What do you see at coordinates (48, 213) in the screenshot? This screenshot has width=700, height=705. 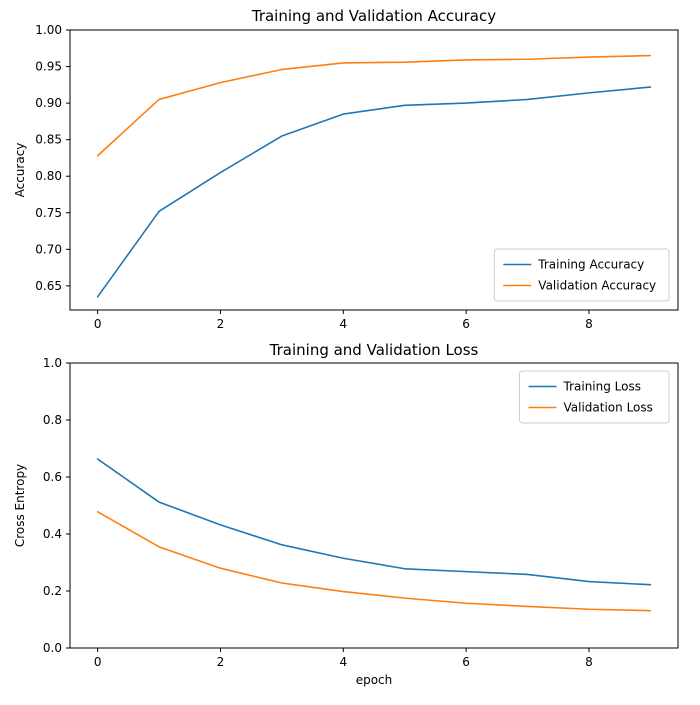 I see `y-tick-label: 0.75` at bounding box center [48, 213].